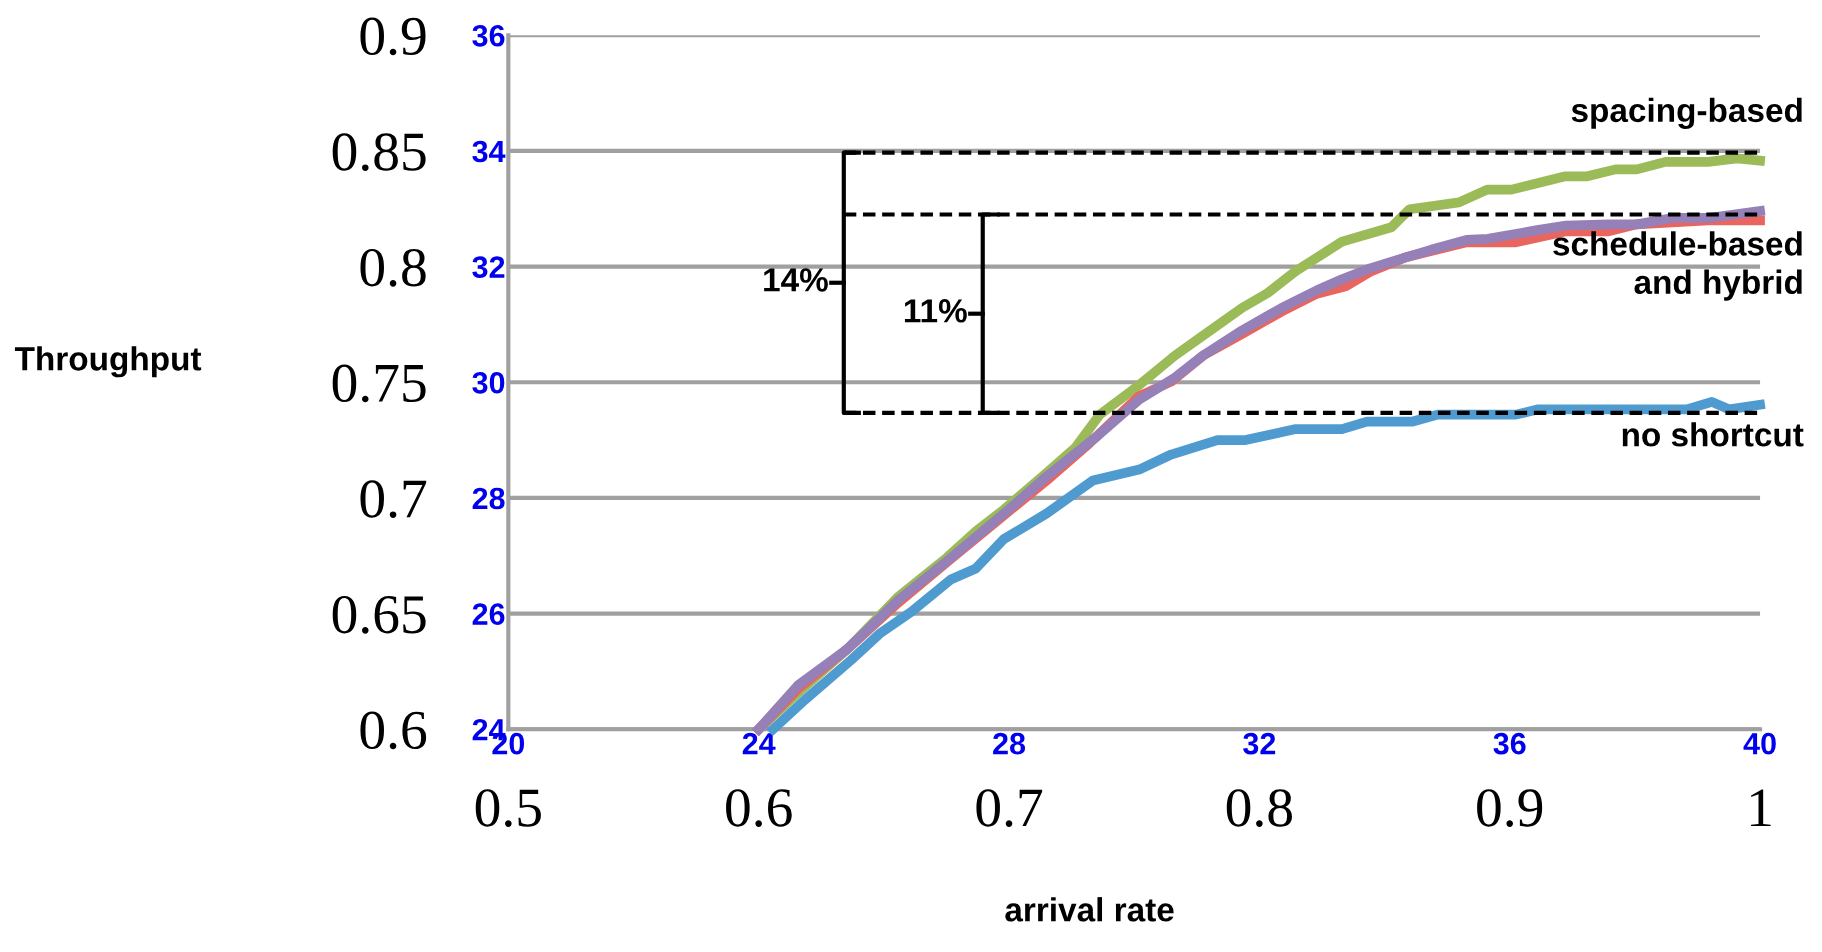 Image resolution: width=1822 pixels, height=952 pixels. I want to click on y2-tick-label: 0.75, so click(379, 383).